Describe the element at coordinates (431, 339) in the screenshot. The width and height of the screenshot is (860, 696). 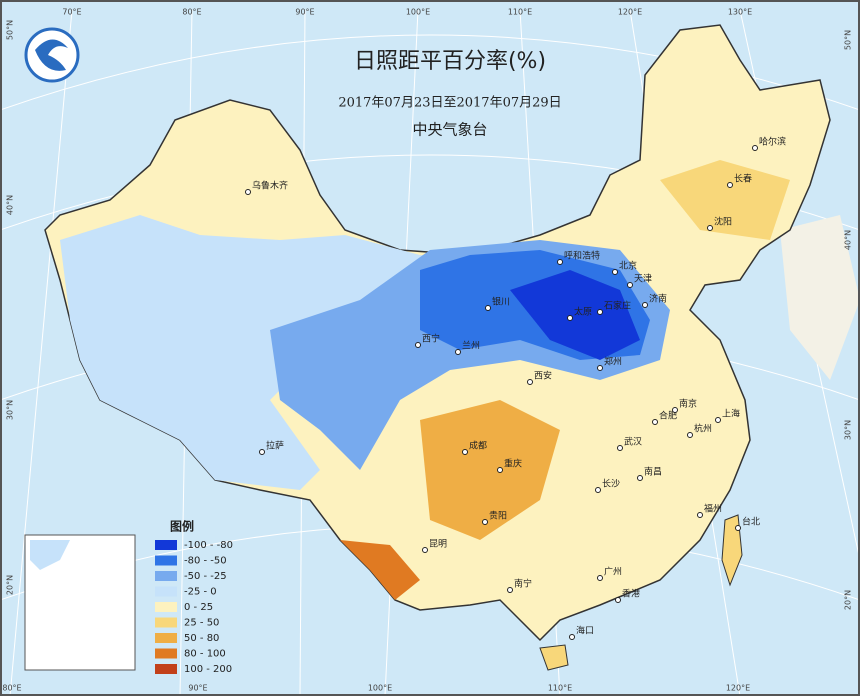
I see `city-label: 西宁` at that location.